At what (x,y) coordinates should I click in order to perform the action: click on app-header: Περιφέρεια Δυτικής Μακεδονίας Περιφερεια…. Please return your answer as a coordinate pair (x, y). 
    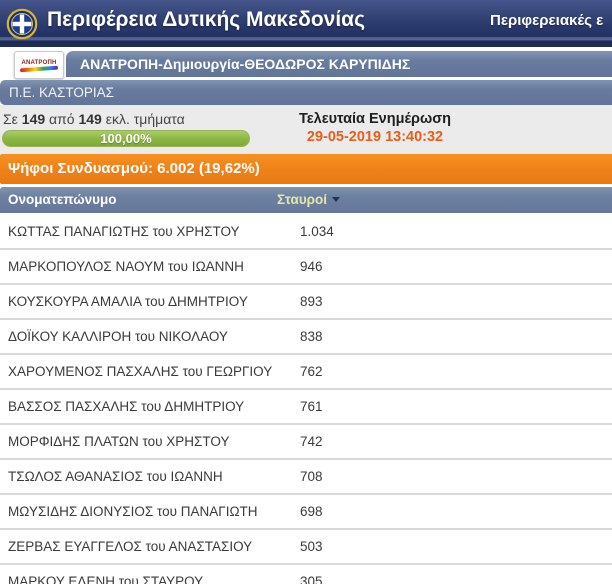
    Looking at the image, I should click on (306, 23).